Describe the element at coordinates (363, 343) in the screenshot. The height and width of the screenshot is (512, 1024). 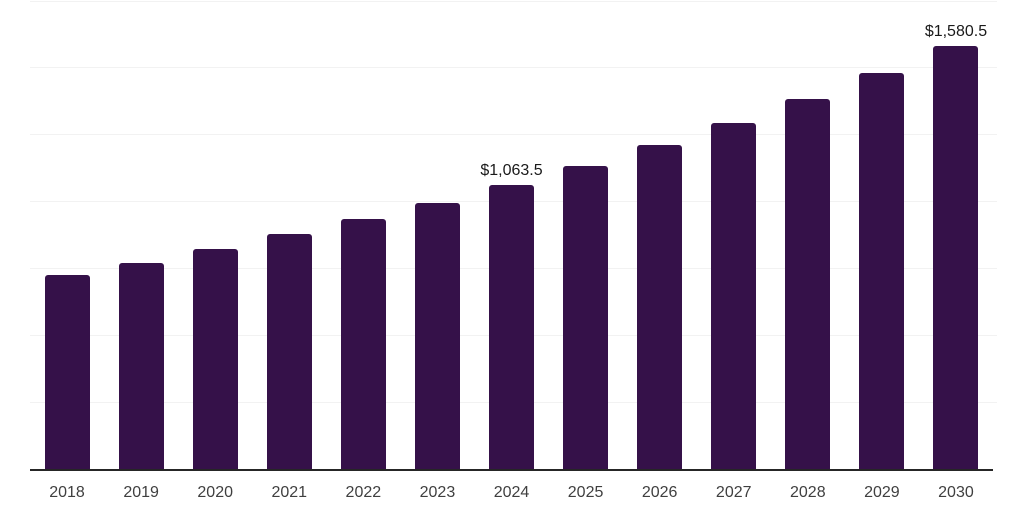
I see `bar-2022` at that location.